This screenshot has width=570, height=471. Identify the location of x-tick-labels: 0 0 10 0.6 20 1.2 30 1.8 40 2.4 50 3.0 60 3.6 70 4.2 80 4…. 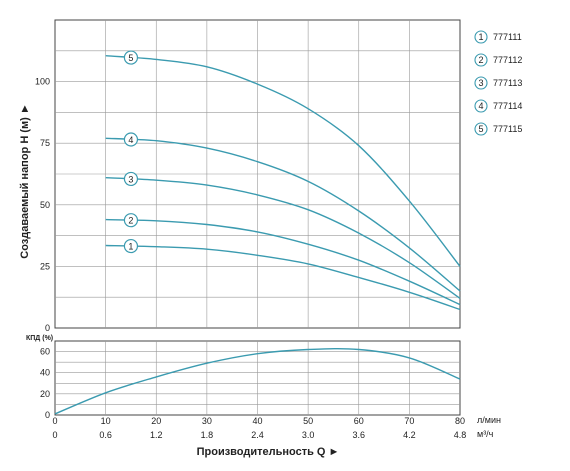
(259, 428).